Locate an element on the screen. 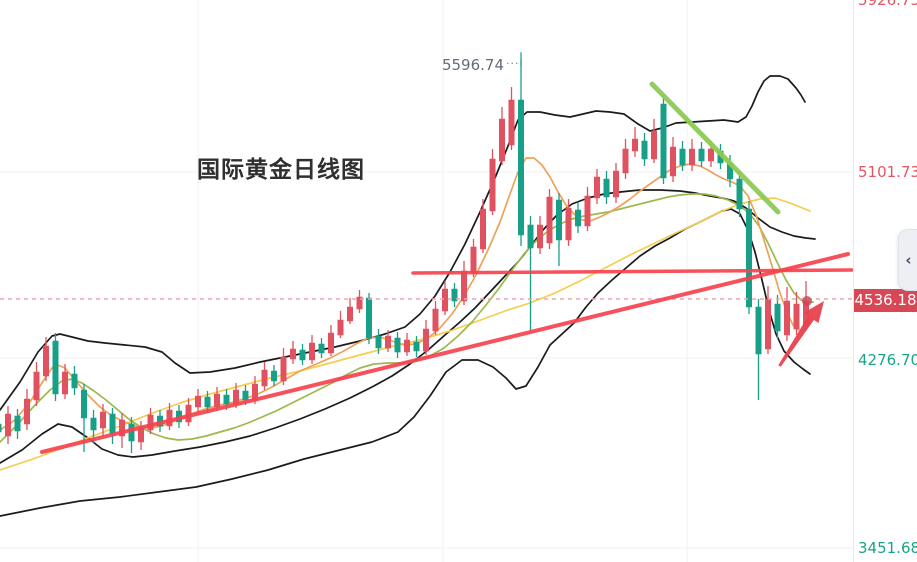 Image resolution: width=917 pixels, height=562 pixels. chart-title: 国际黄金日线图 is located at coordinates (281, 170).